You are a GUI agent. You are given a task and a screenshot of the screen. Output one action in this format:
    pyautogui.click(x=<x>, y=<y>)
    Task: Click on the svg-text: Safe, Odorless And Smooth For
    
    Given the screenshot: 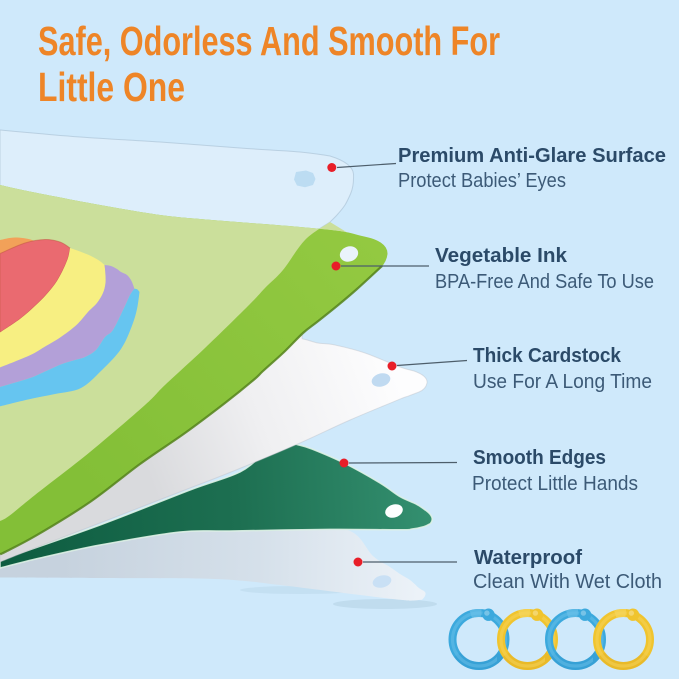 What is the action you would take?
    pyautogui.click(x=269, y=41)
    